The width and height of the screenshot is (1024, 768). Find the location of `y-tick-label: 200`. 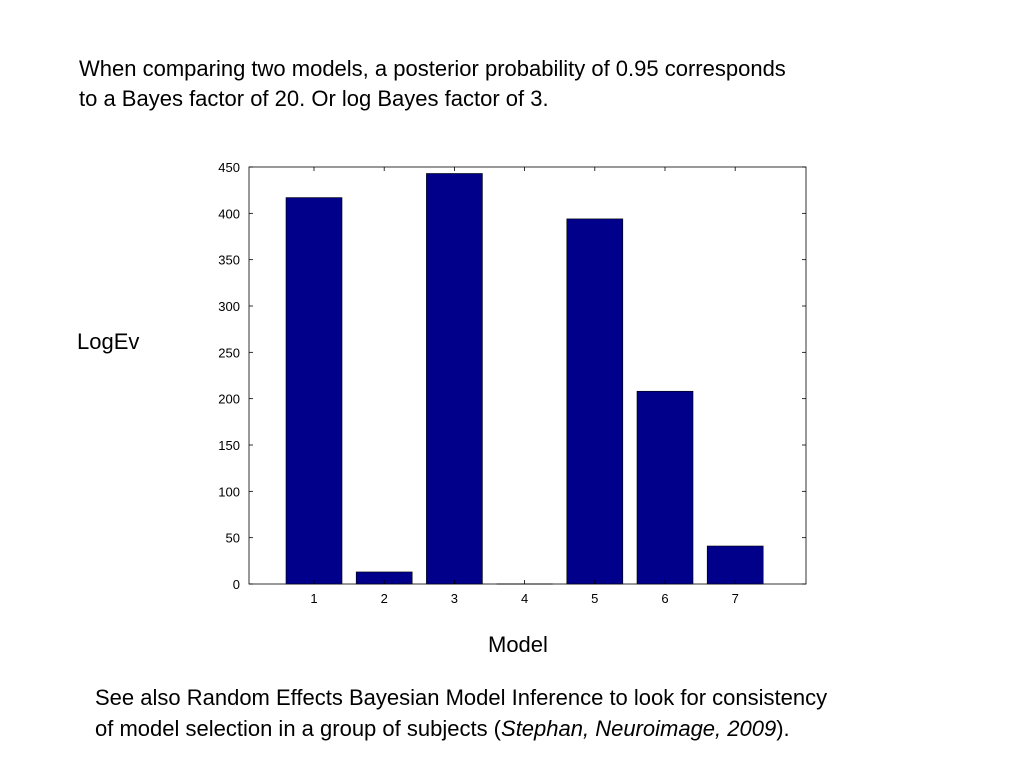

y-tick-label: 200 is located at coordinates (229, 399).